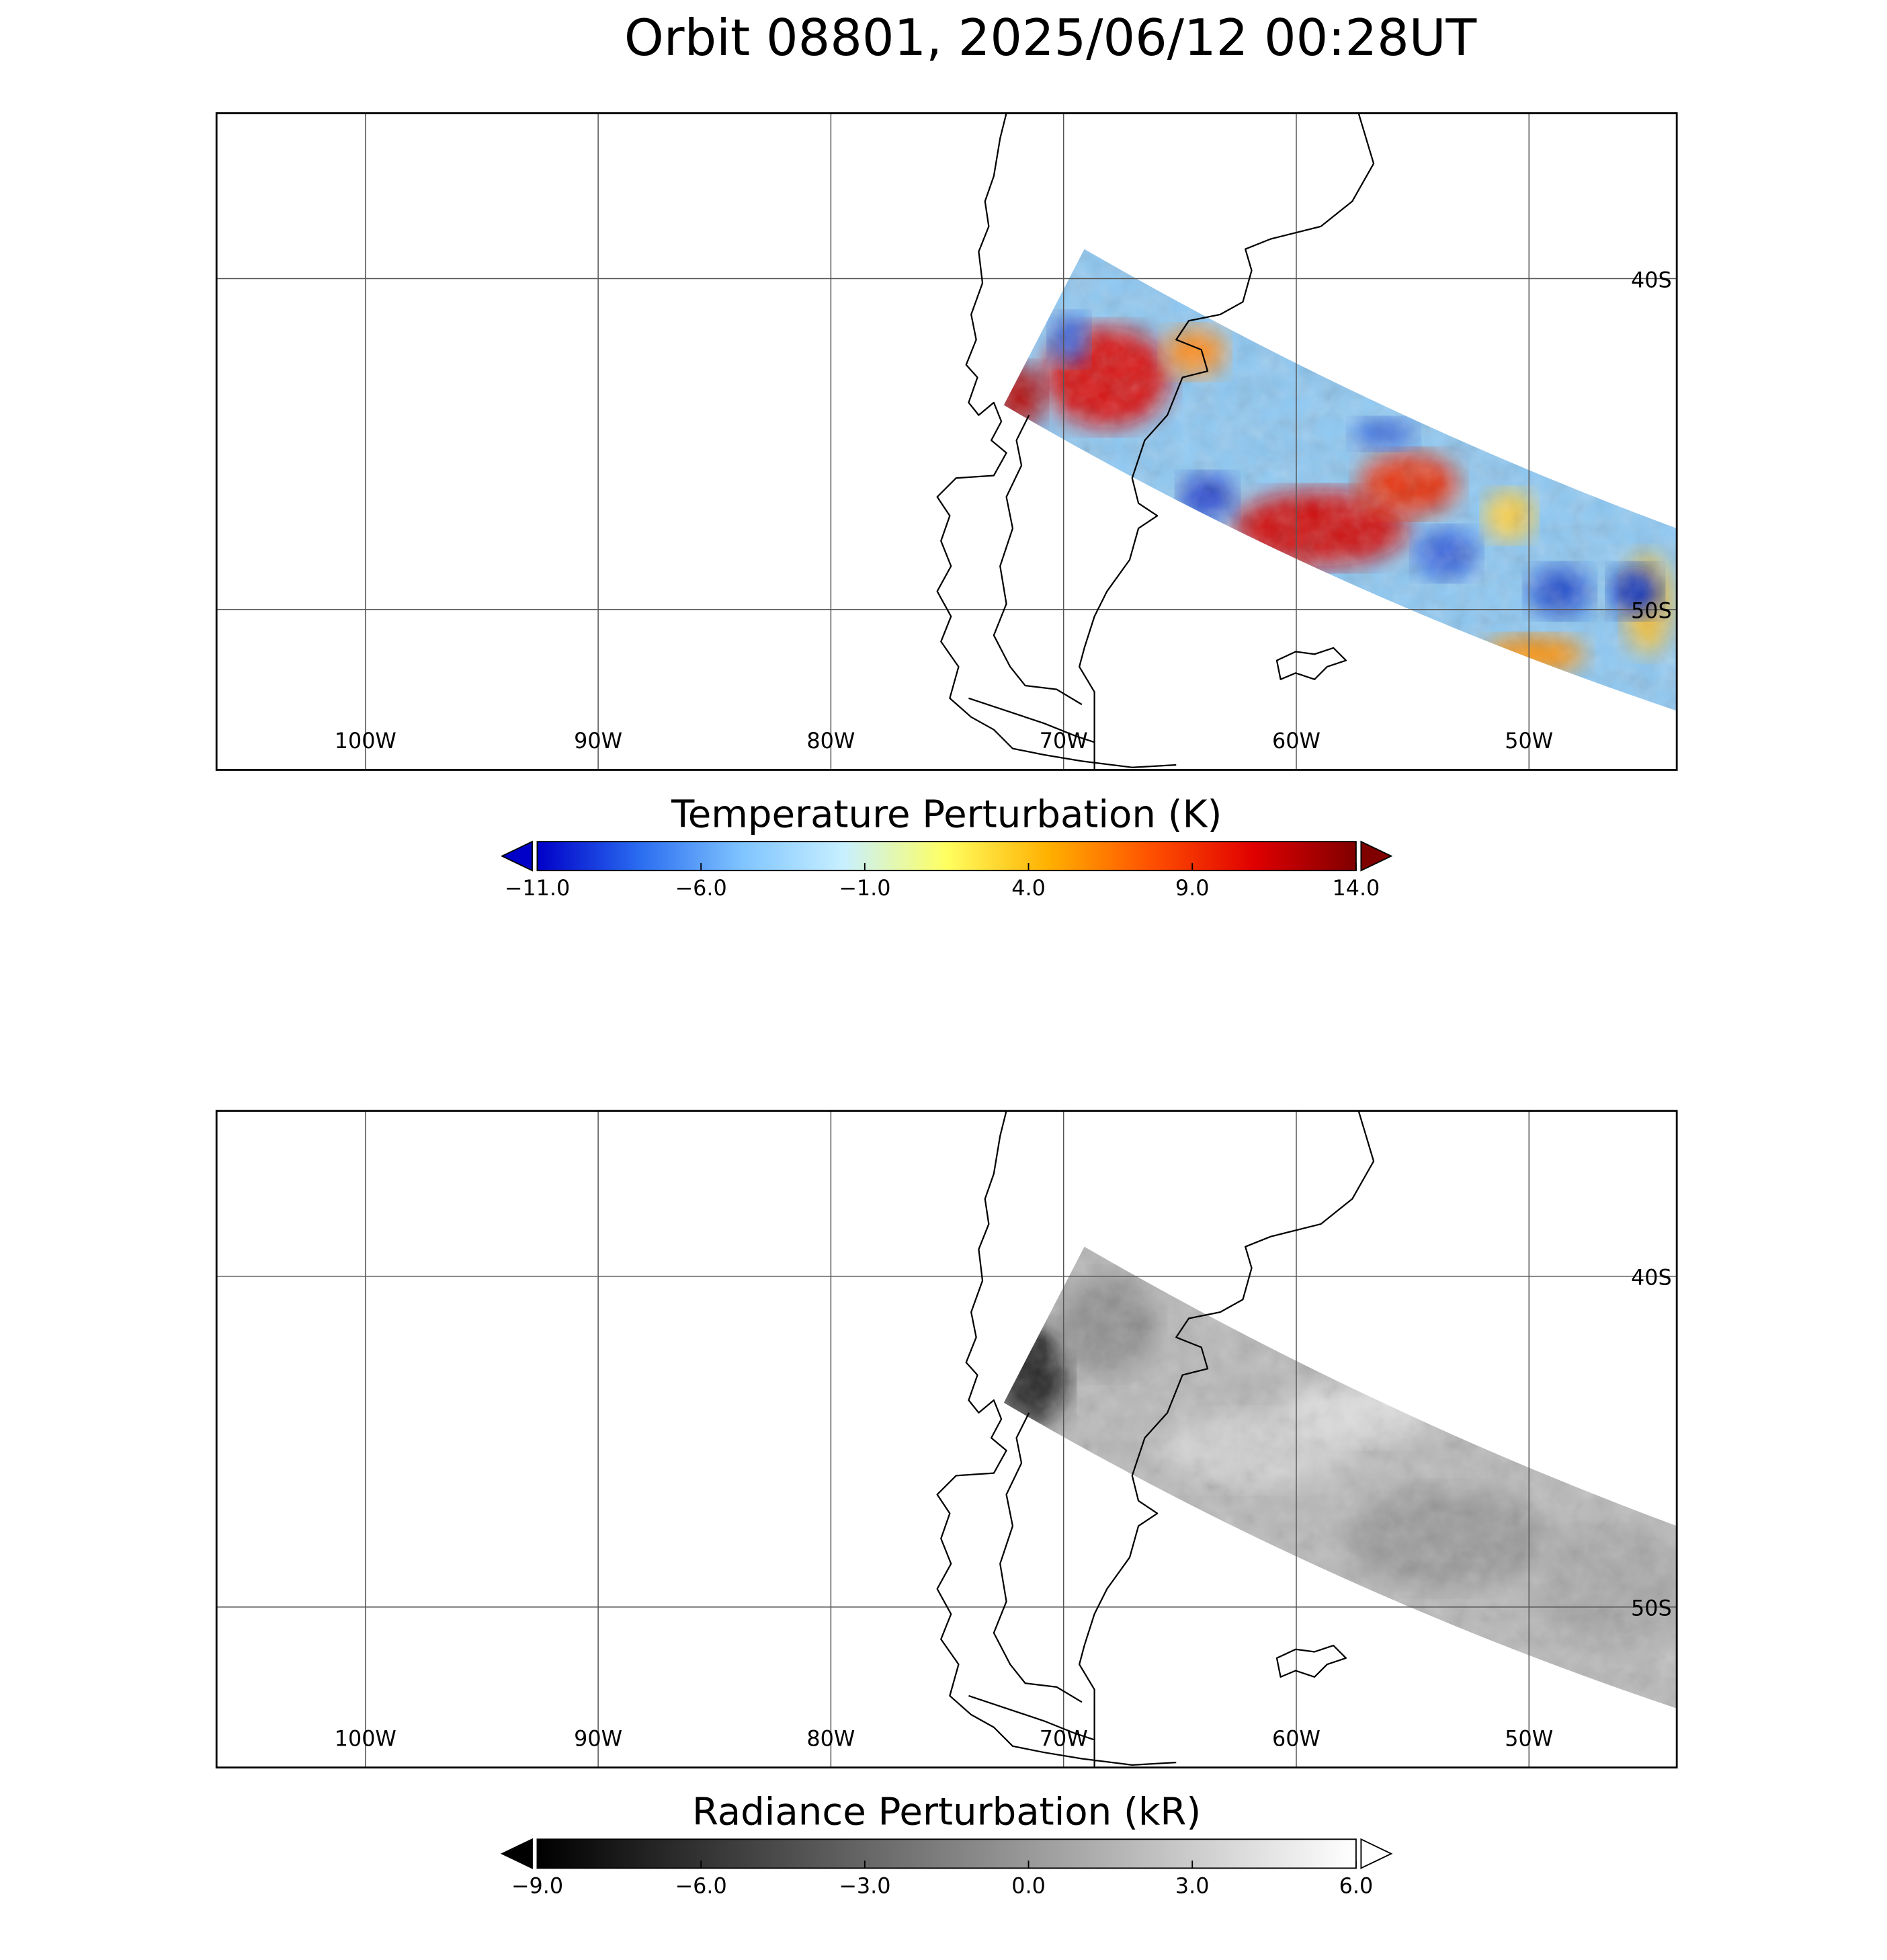 The image size is (1887, 1960). Describe the element at coordinates (864, 1885) in the screenshot. I see `colorbar-tick-label: −3.0` at that location.